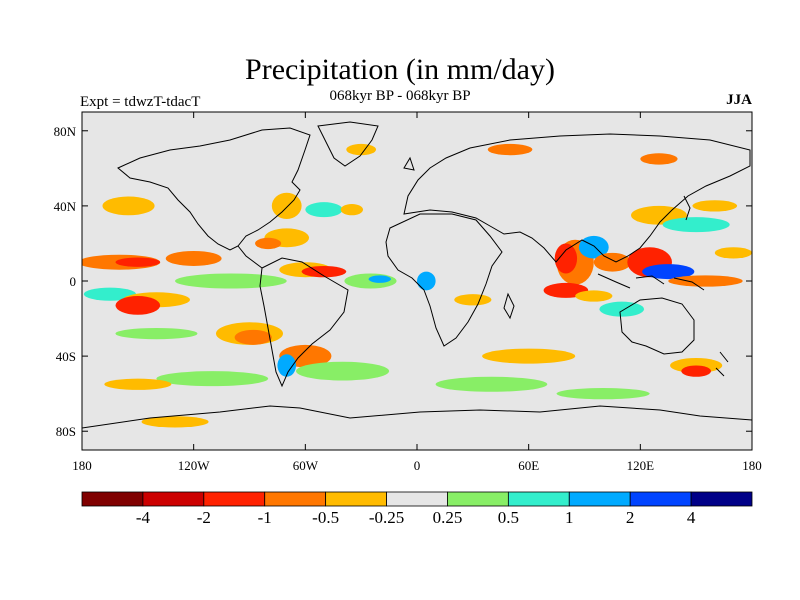 This screenshot has height=600, width=800. I want to click on colorbar-label: -4, so click(143, 517).